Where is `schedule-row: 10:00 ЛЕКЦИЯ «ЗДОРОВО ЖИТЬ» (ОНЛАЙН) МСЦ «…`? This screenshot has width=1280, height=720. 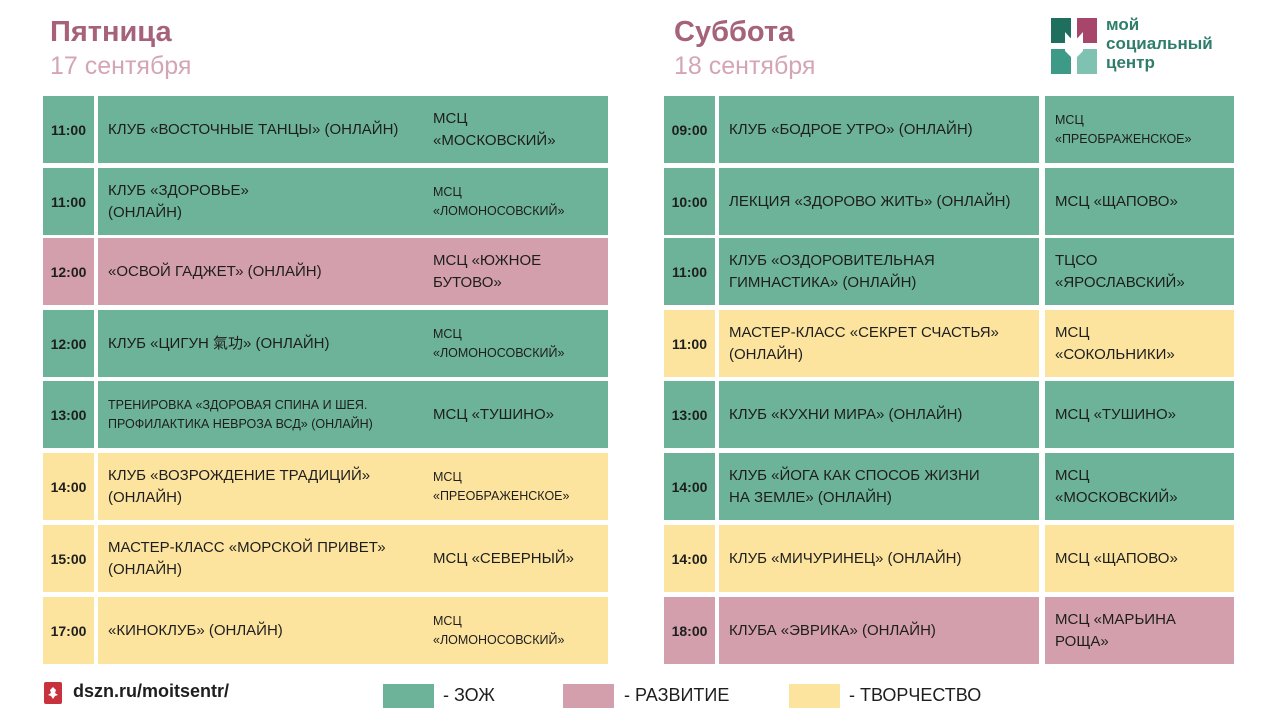
schedule-row: 10:00 ЛЕКЦИЯ «ЗДОРОВО ЖИТЬ» (ОНЛАЙН) МСЦ «… is located at coordinates (949, 201).